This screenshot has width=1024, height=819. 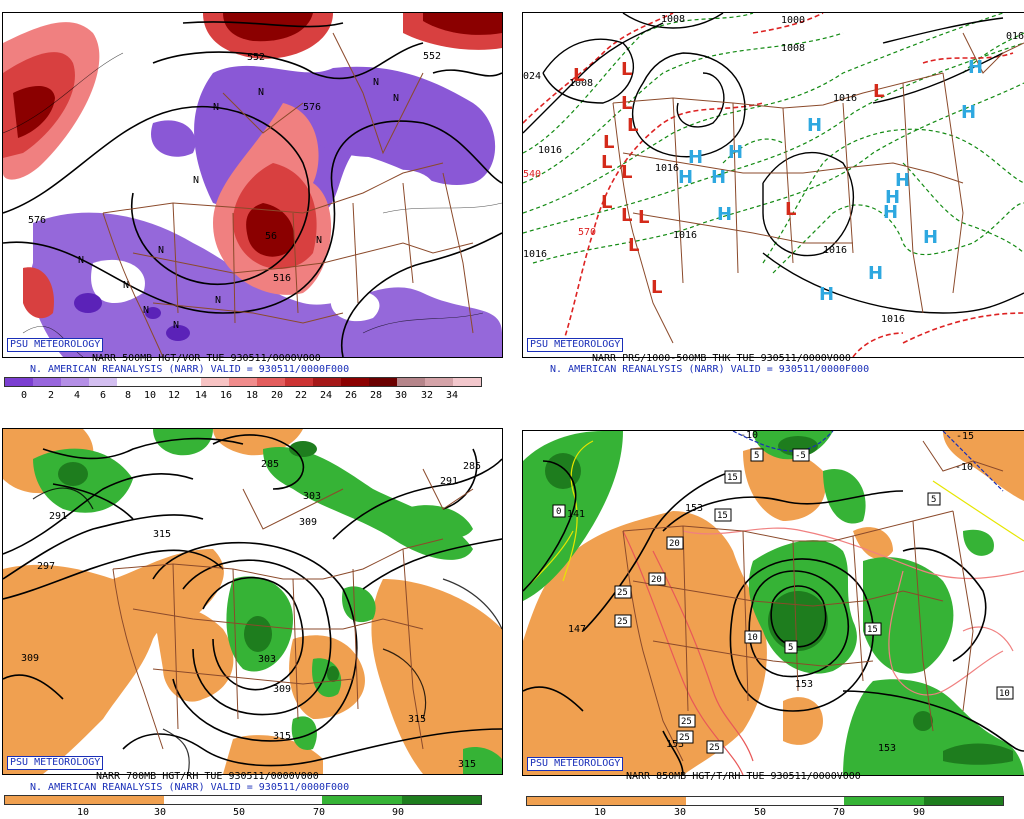 I want to click on svg-text: -10, so click(x=749, y=436).